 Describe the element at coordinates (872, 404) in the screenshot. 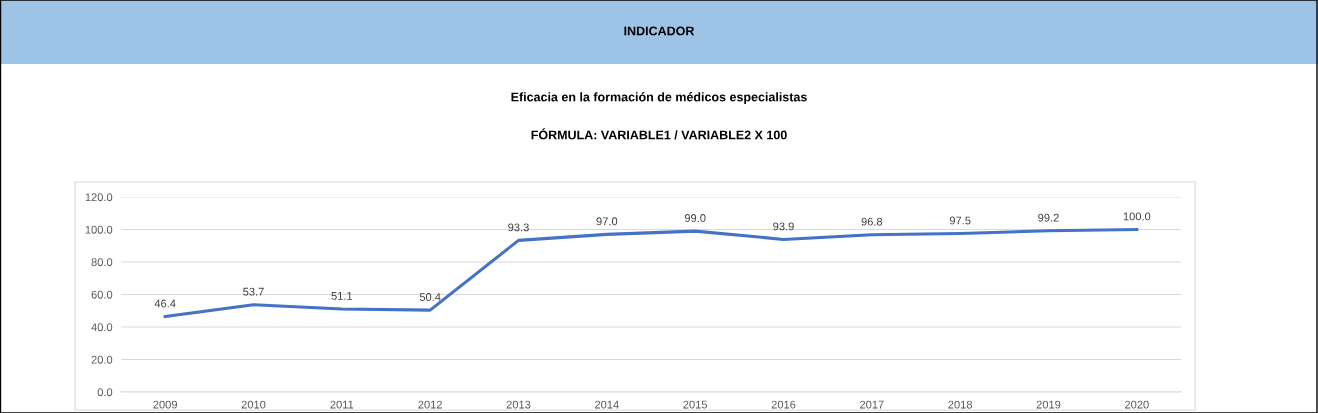

I see `x-tick-label: 2017` at that location.